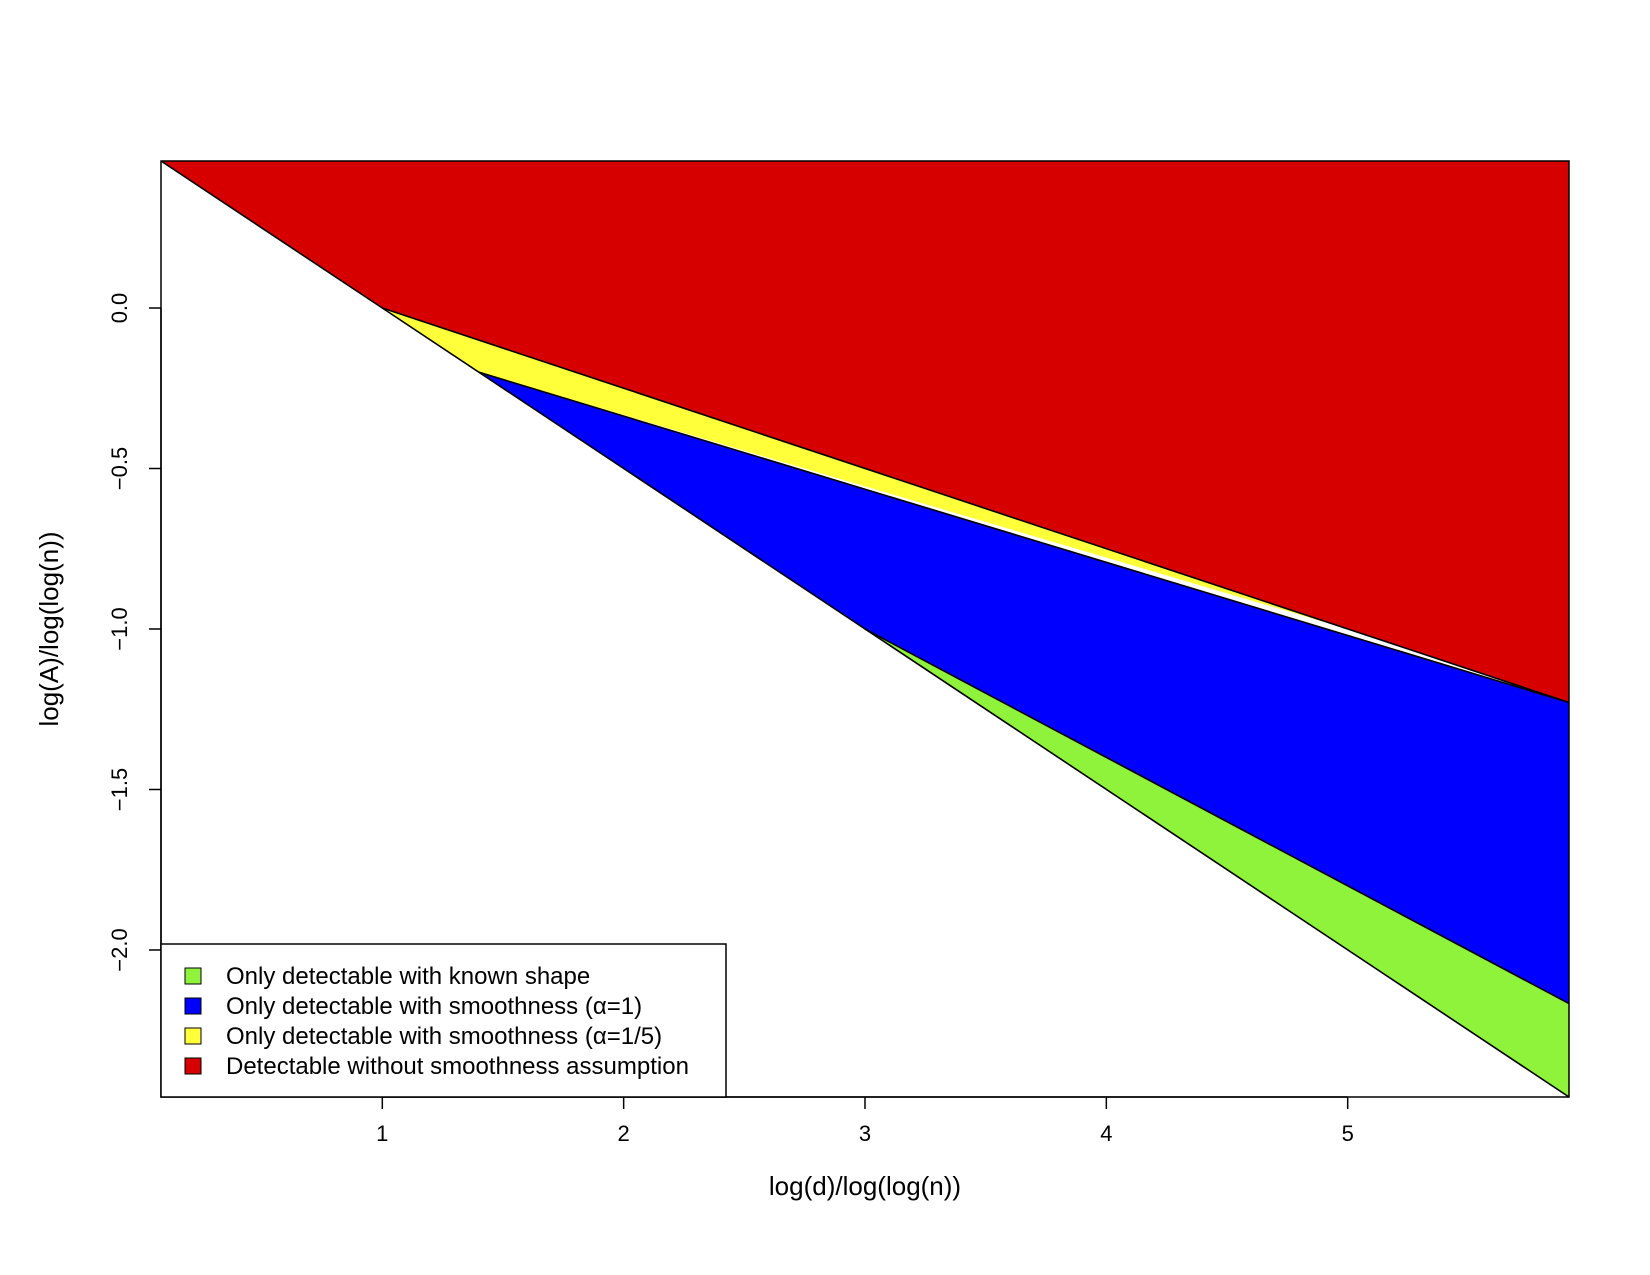 The height and width of the screenshot is (1275, 1650). I want to click on x-axis-title: log(d)/log(log(n)), so click(865, 1186).